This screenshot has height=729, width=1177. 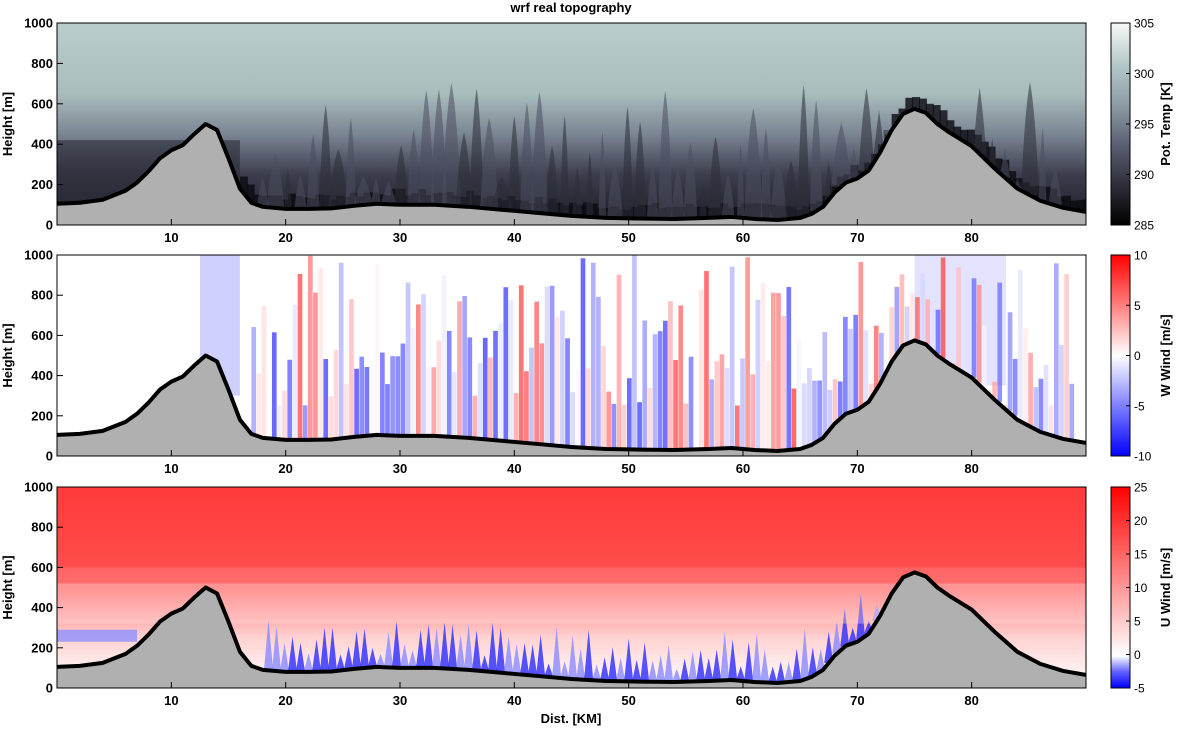 I want to click on x-tick-label: 20, so click(x=285, y=700).